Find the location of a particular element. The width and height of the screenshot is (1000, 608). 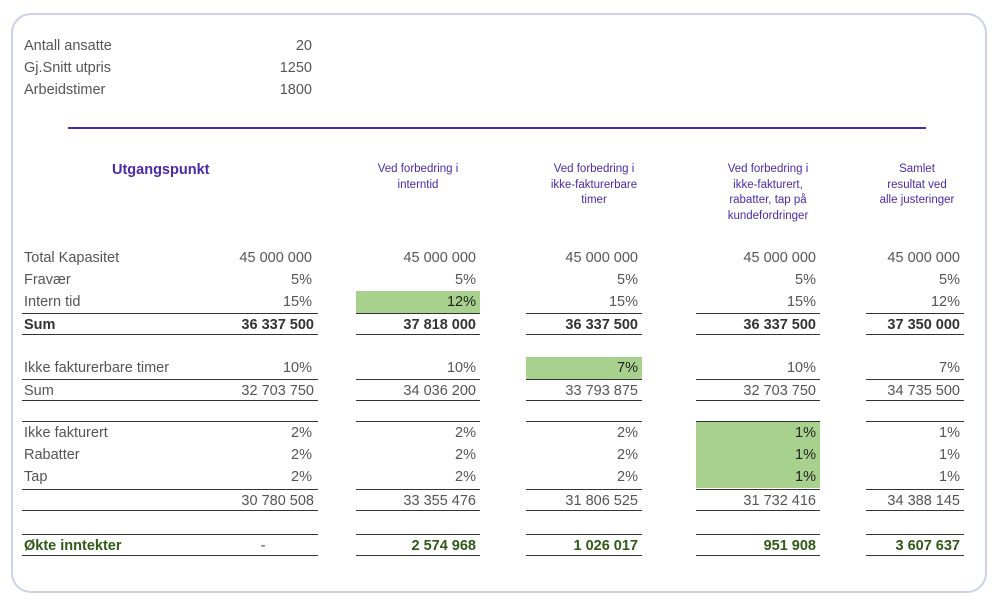

cell: 1 026 017 is located at coordinates (584, 545).